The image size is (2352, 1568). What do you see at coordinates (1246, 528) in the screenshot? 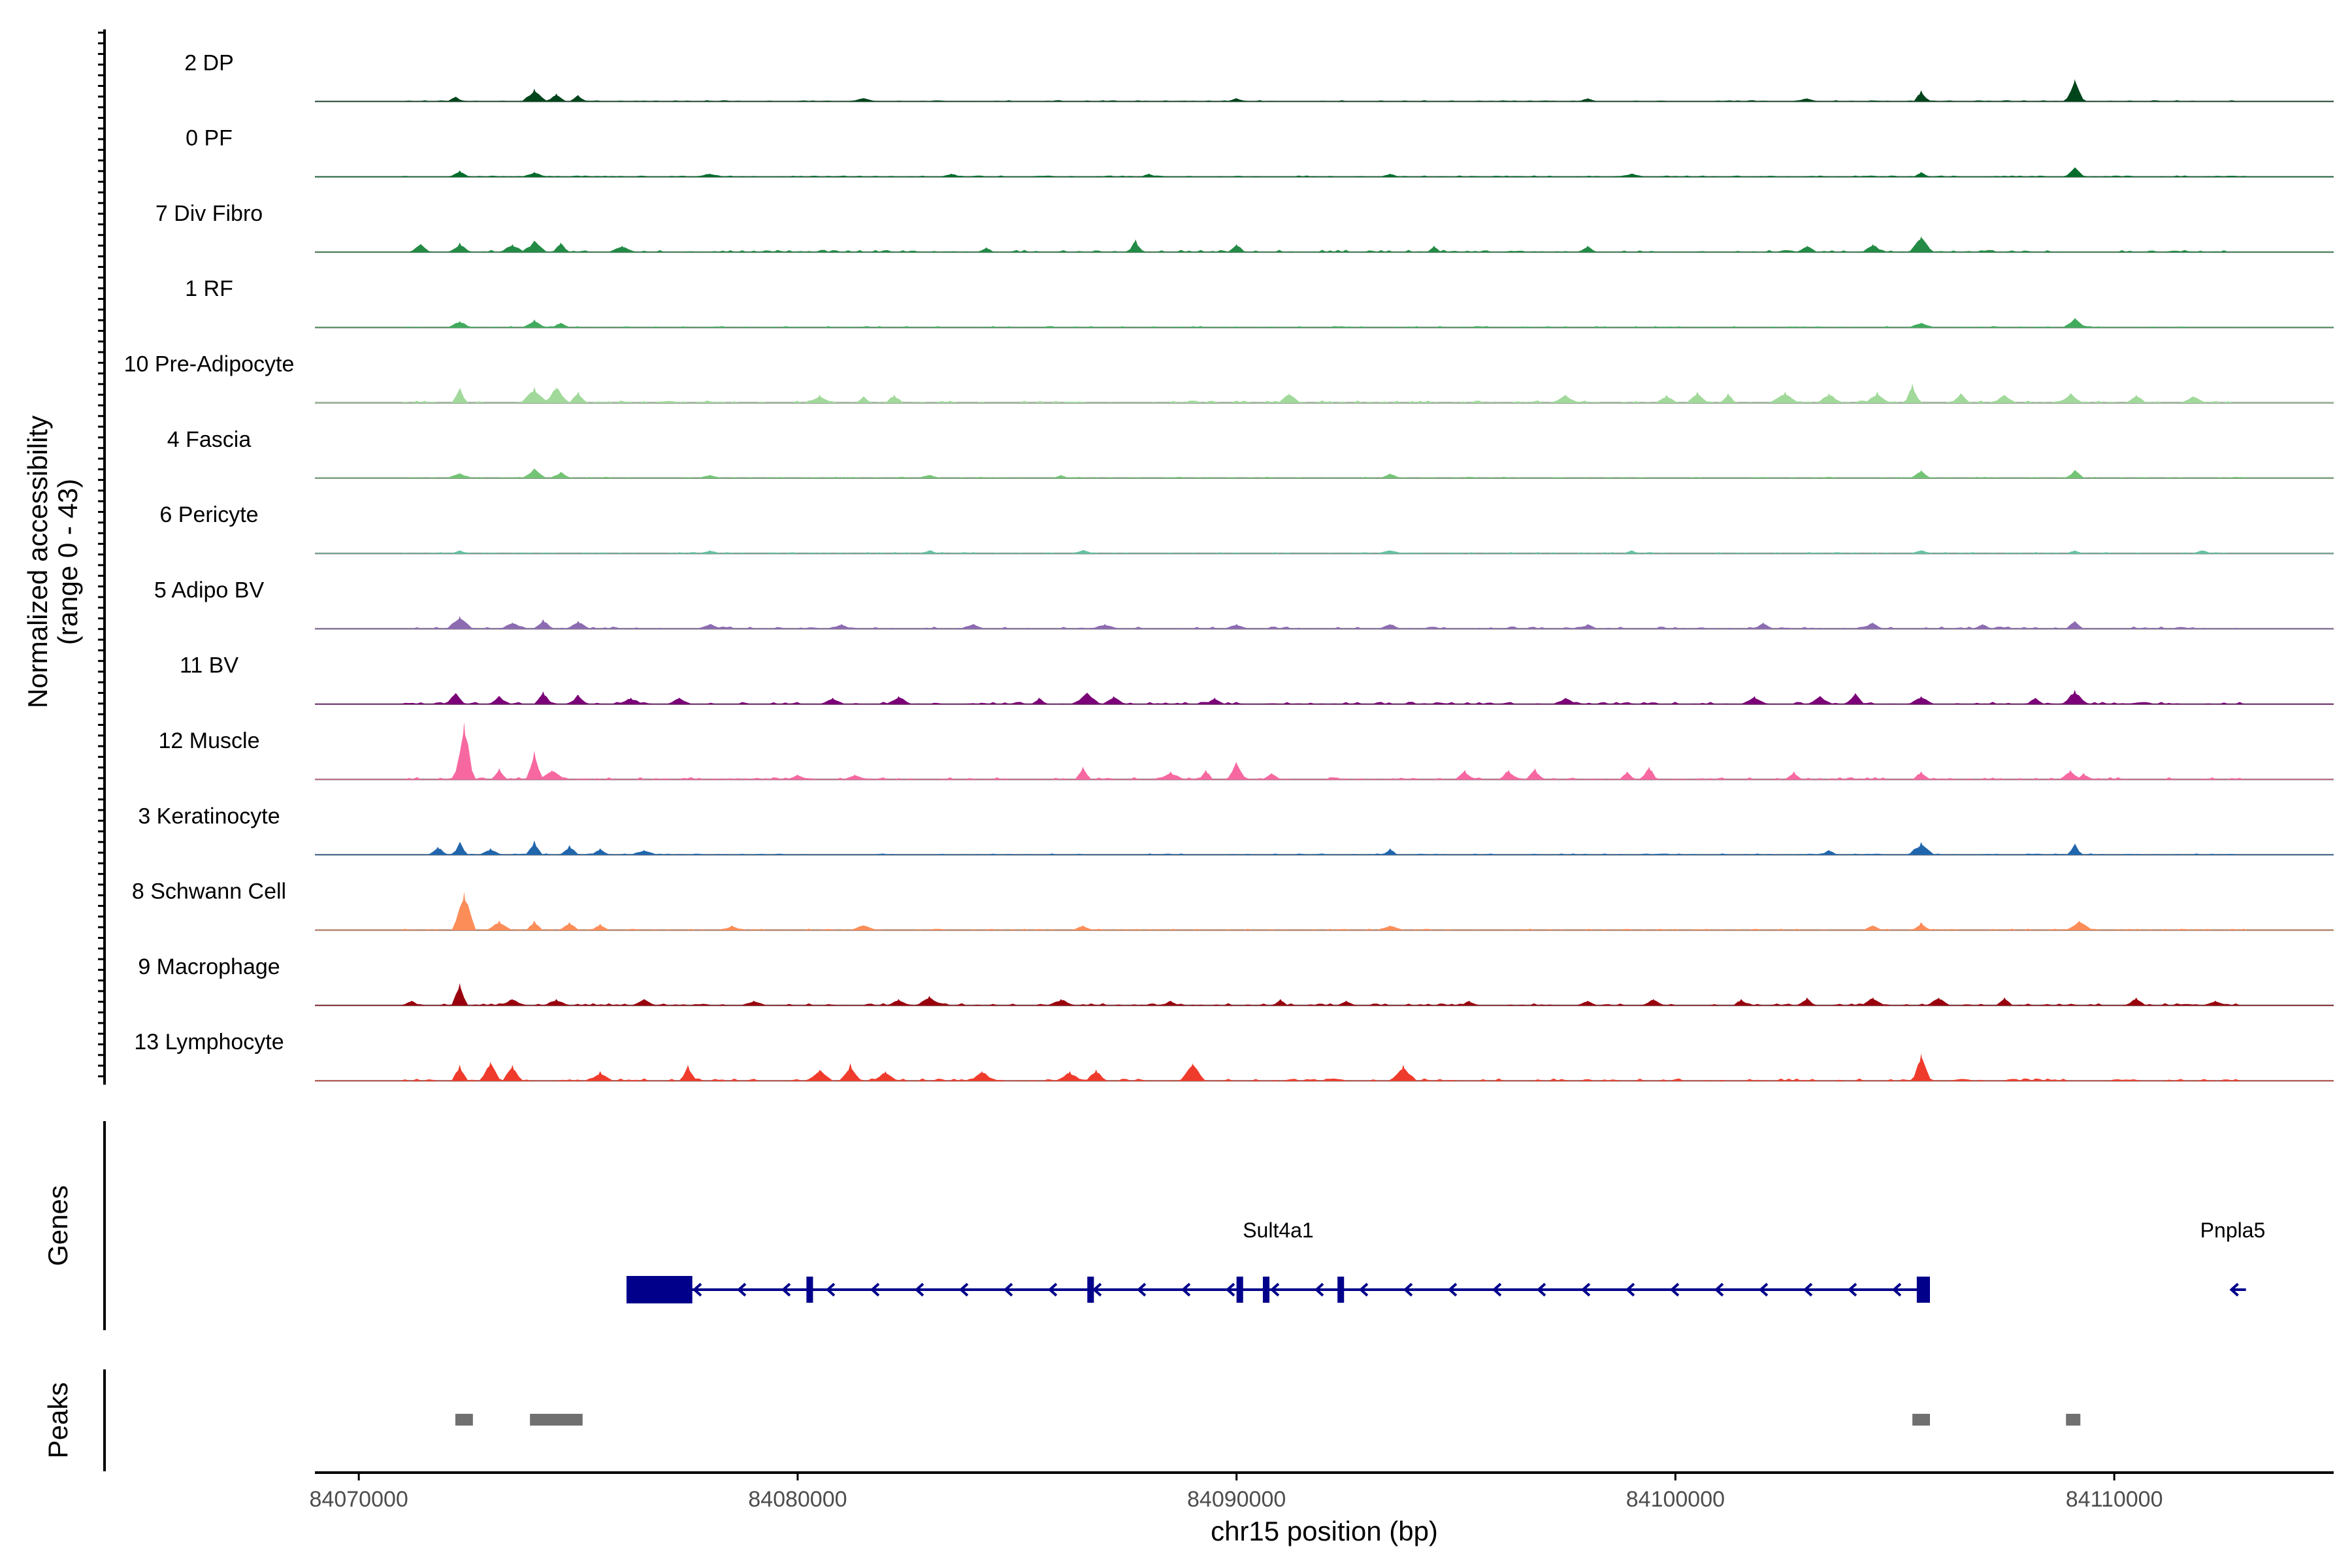
I see `track-7: 6 Pericyte` at bounding box center [1246, 528].